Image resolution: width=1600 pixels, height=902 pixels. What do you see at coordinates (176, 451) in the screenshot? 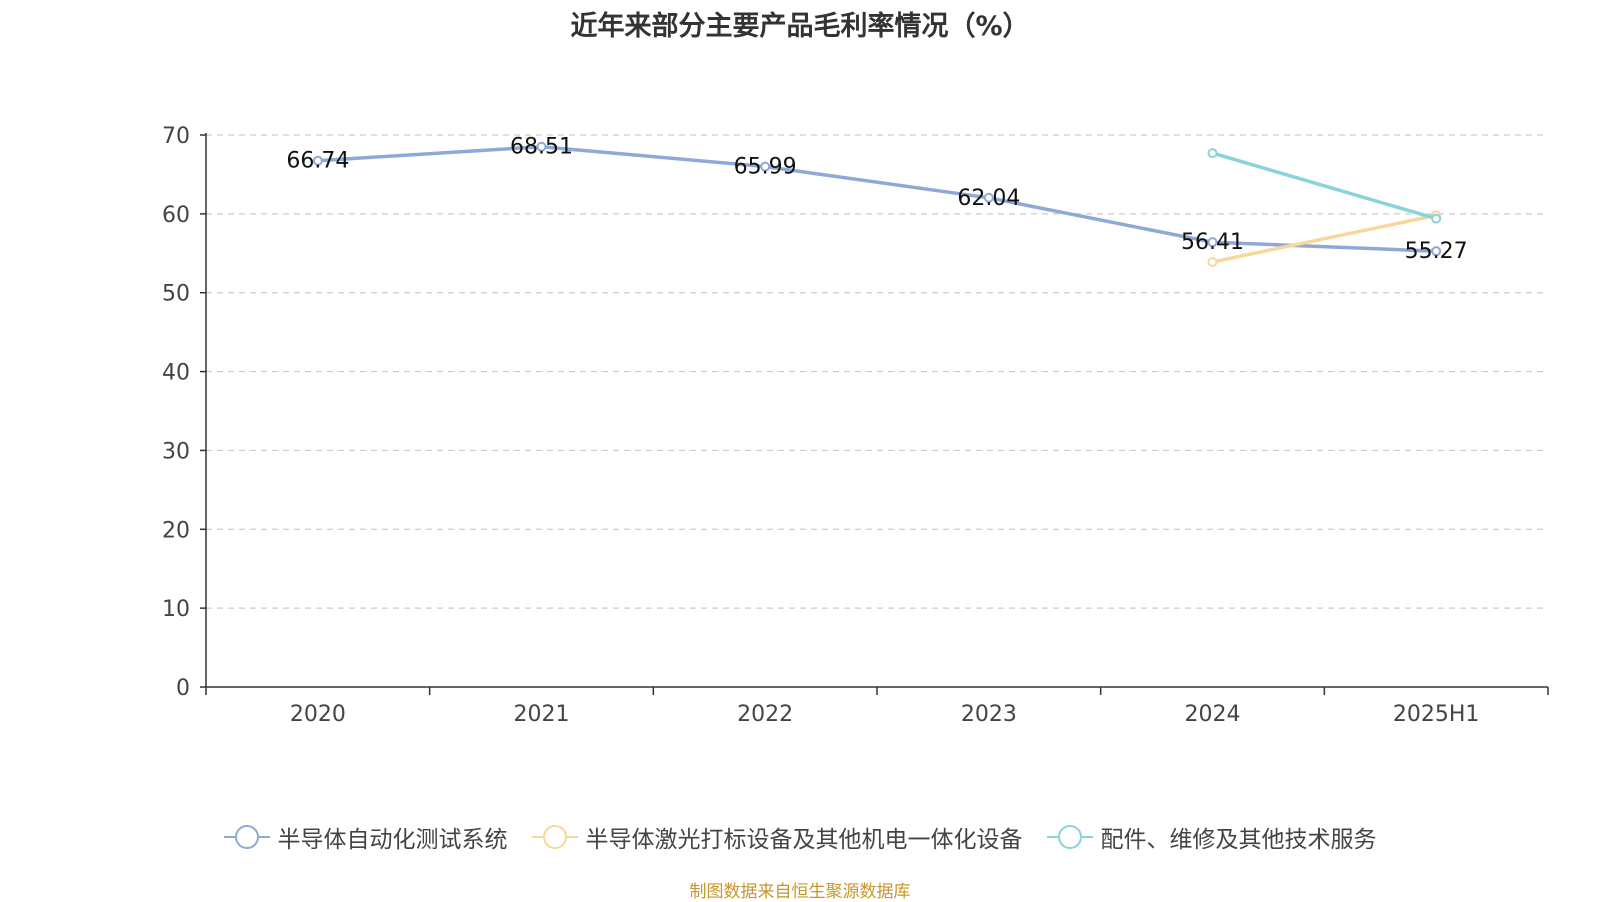
I see `y-tick-label: 30` at bounding box center [176, 451].